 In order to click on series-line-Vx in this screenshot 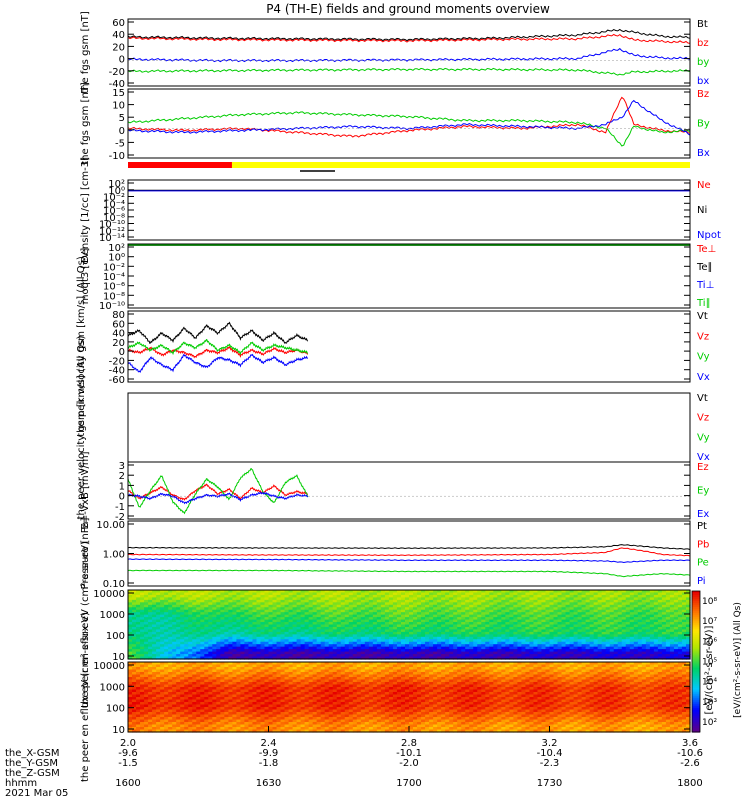, I will do `click(218, 363)`.